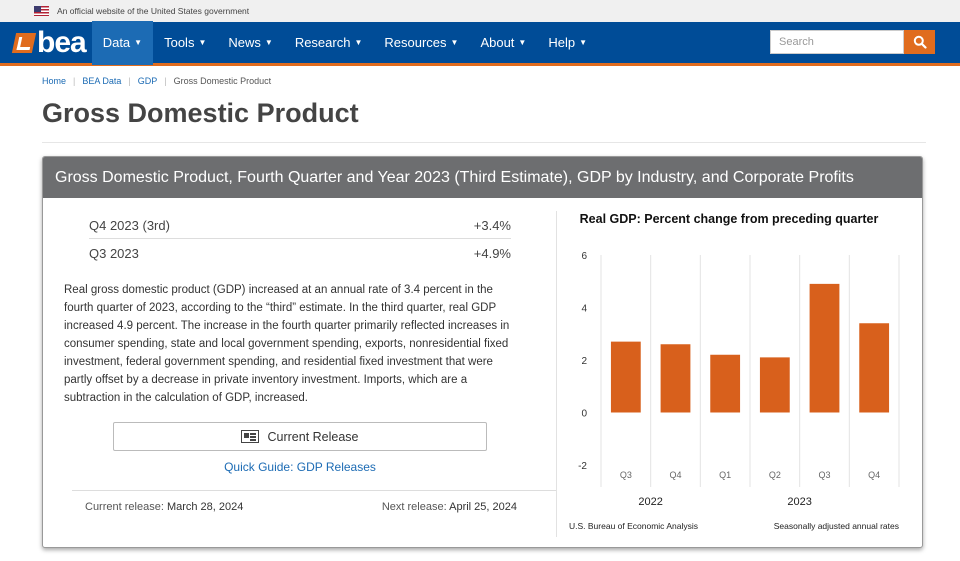 The width and height of the screenshot is (960, 561). Describe the element at coordinates (300, 253) in the screenshot. I see `stat-row-q3-2023: Q3 2023 +4.9%` at that location.